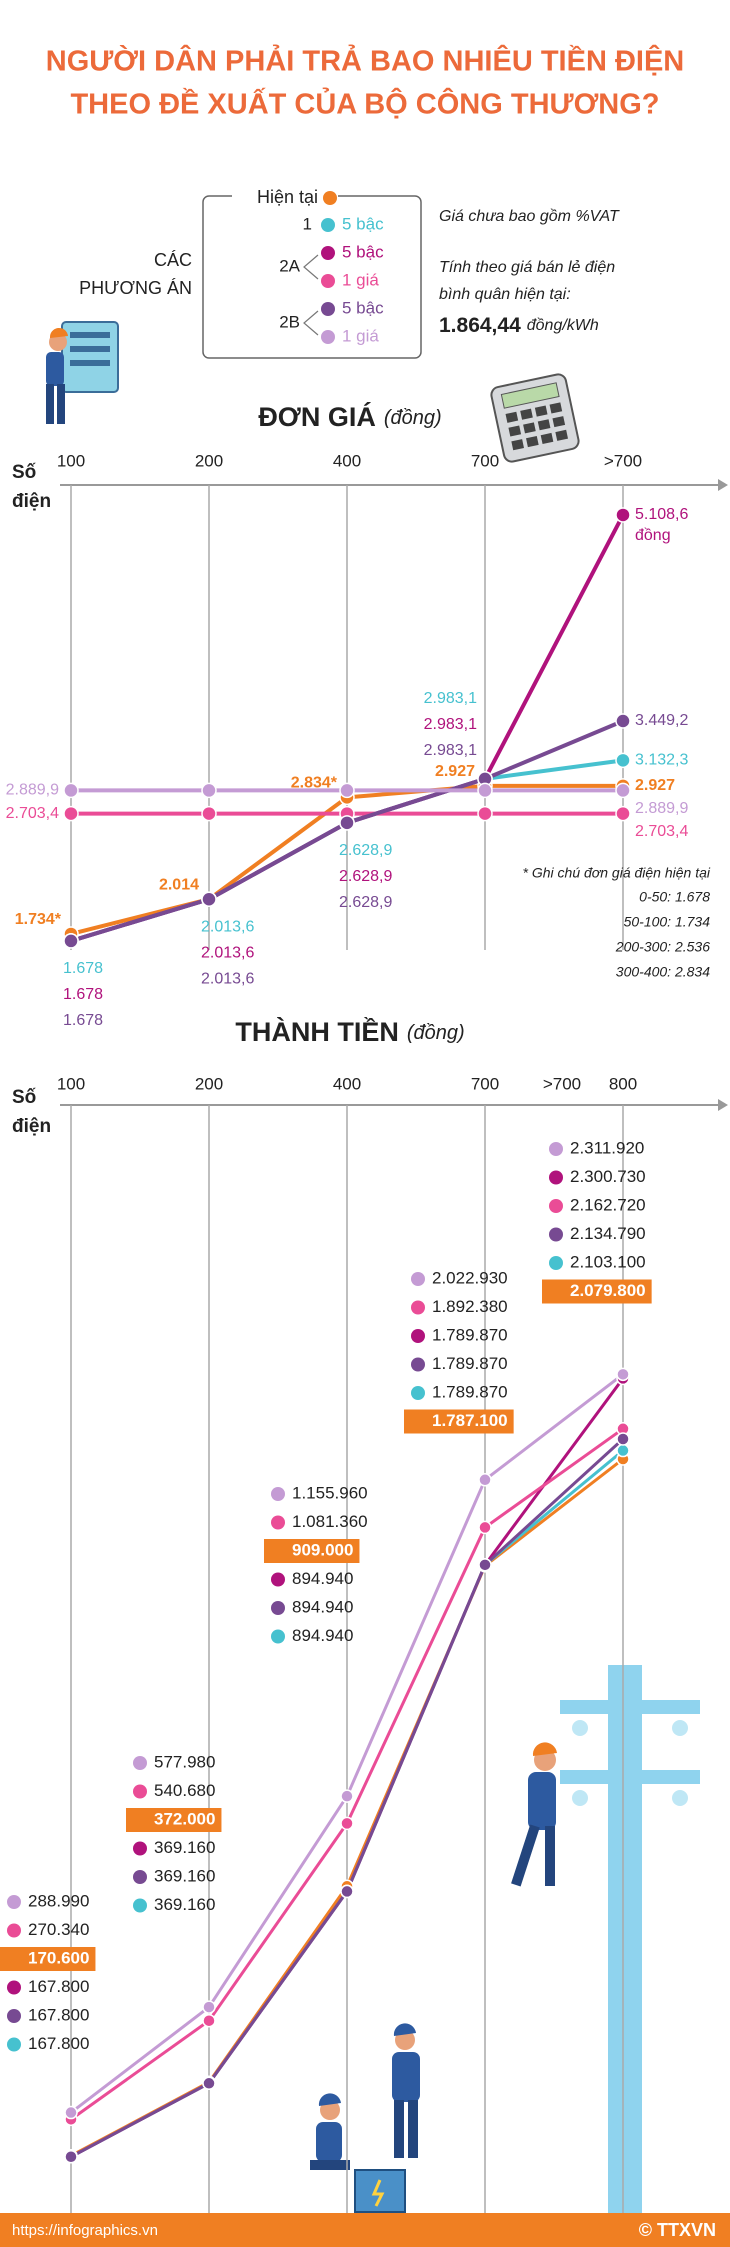  I want to click on x-axis-arrow, so click(723, 1105).